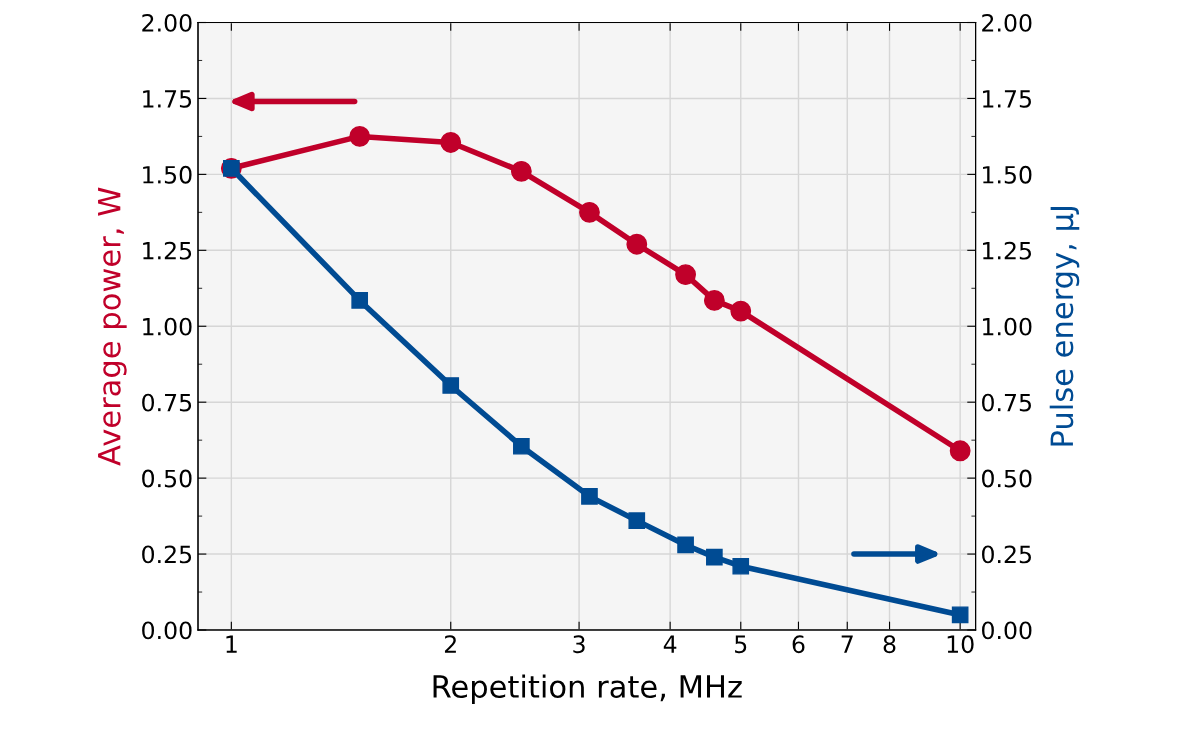 The width and height of the screenshot is (1200, 750). I want to click on x-tick-label: 10, so click(960, 644).